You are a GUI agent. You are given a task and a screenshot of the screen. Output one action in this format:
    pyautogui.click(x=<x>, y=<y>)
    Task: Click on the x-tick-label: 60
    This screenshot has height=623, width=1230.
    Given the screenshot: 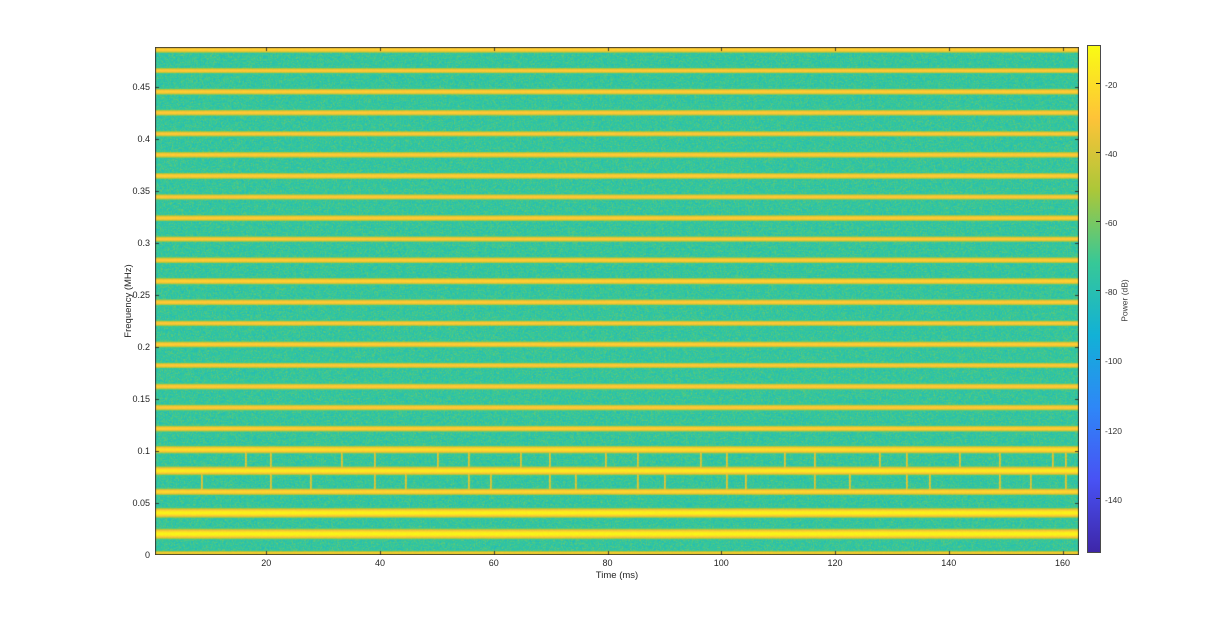 What is the action you would take?
    pyautogui.click(x=493, y=563)
    